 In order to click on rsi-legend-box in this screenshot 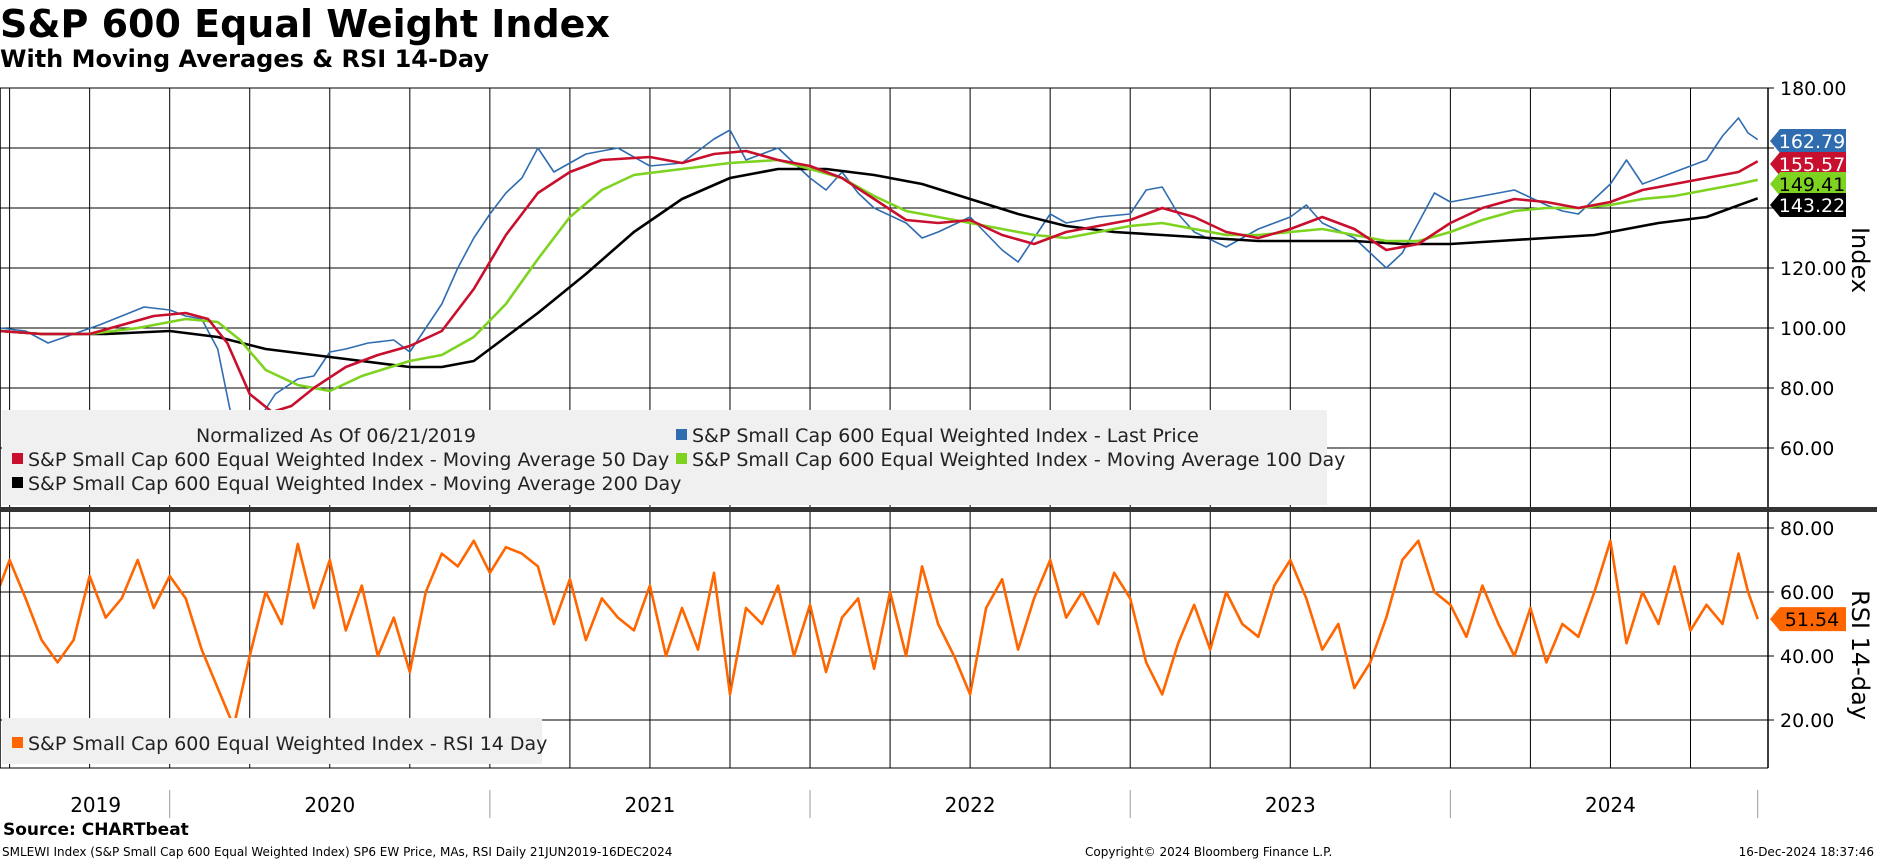, I will do `click(272, 741)`.